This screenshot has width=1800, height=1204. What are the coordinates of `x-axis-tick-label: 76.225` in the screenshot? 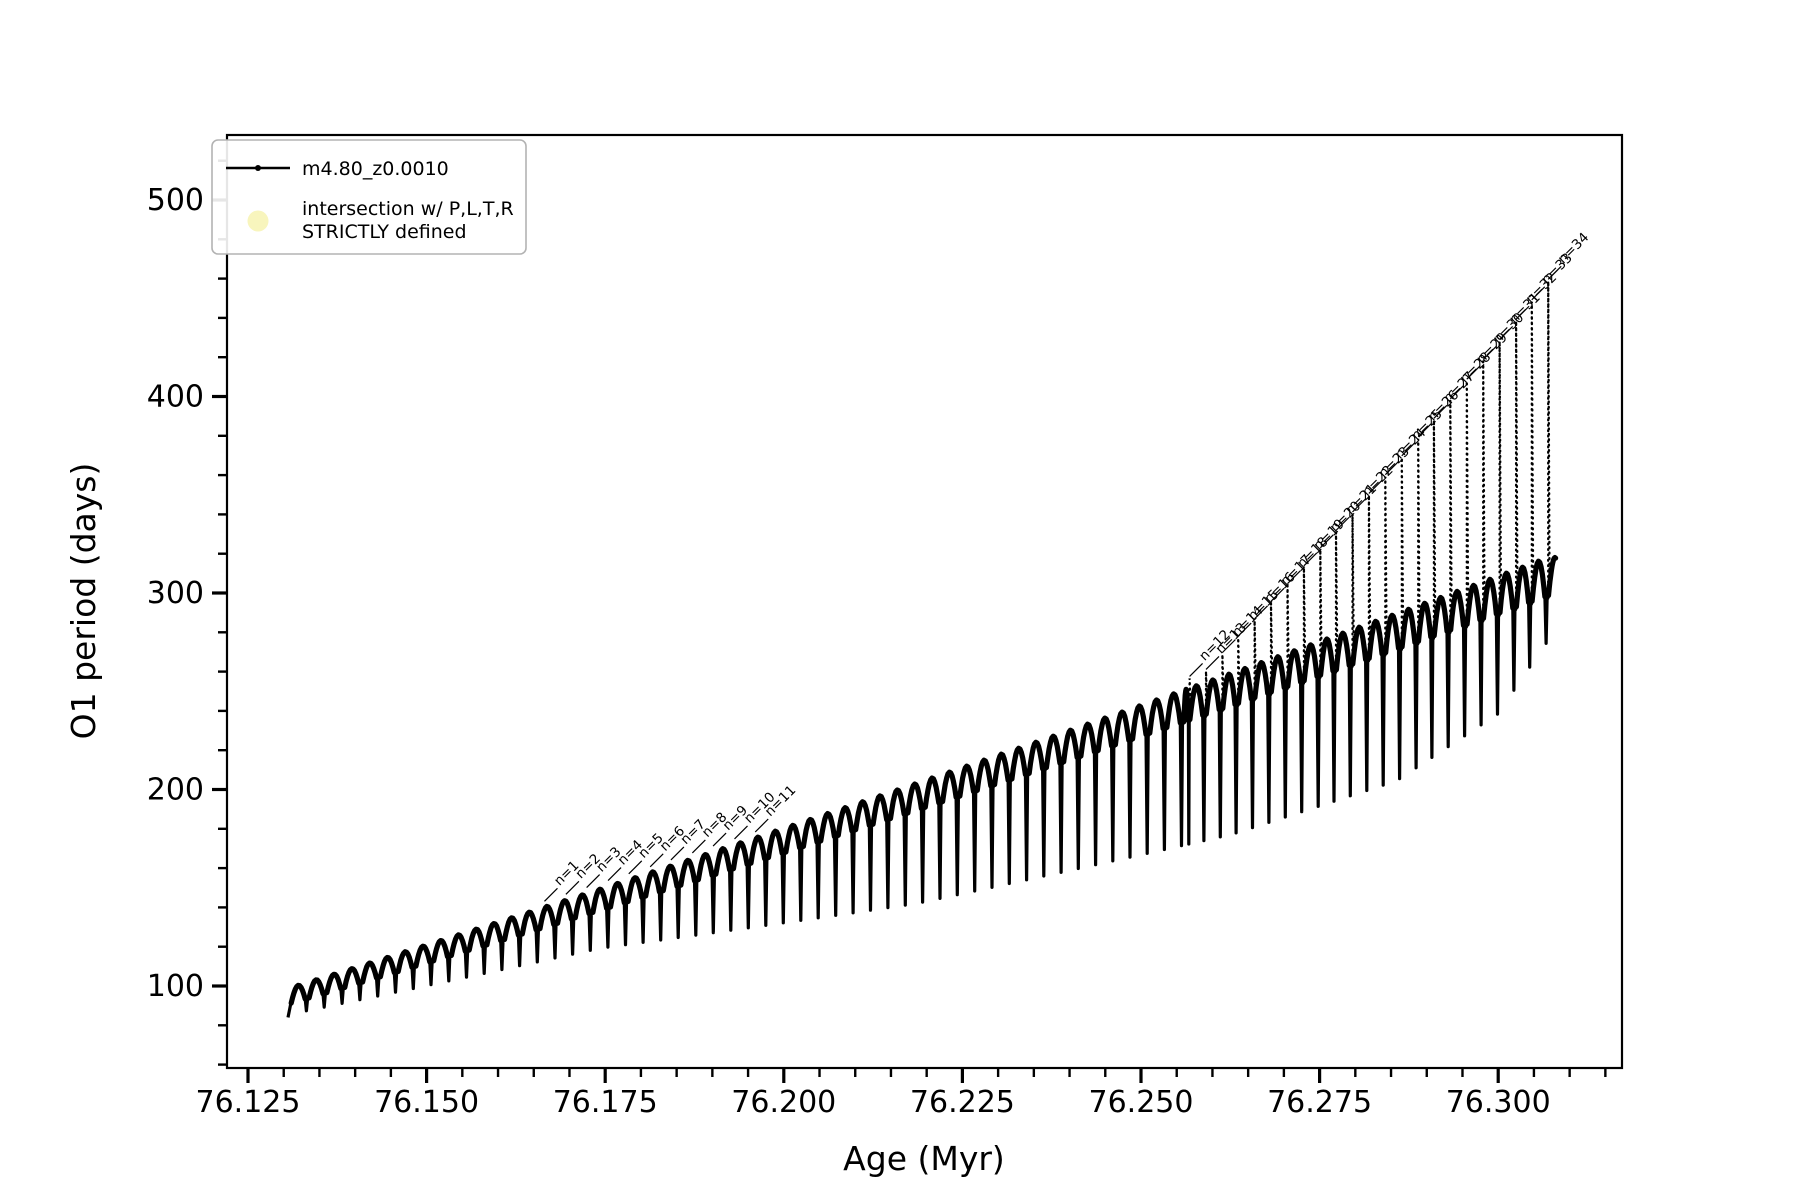 It's located at (962, 1102).